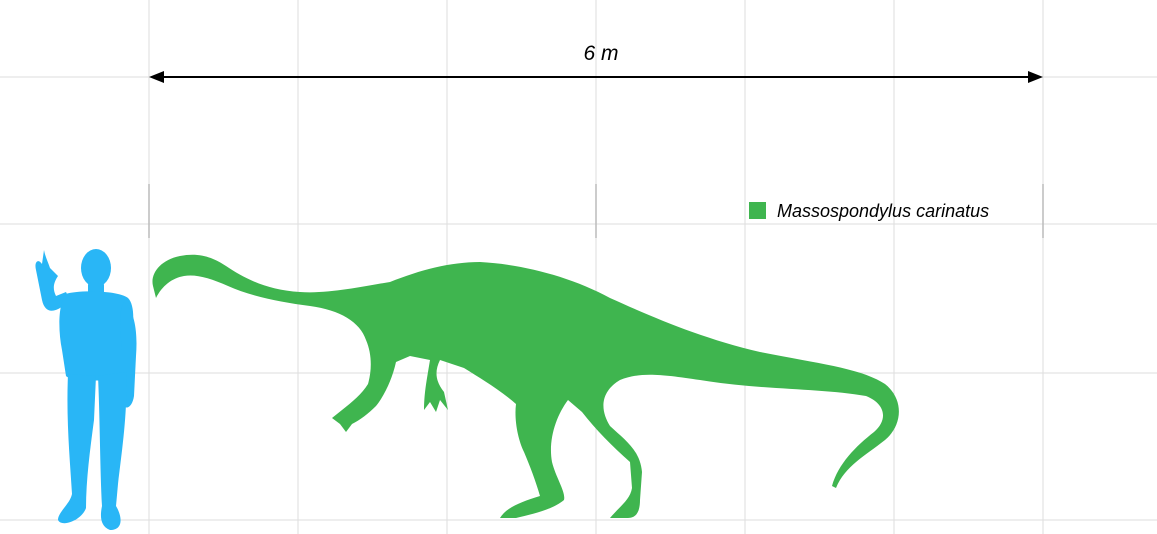 Image resolution: width=1157 pixels, height=534 pixels. What do you see at coordinates (600, 53) in the screenshot?
I see `scale-bar-label: 6 m` at bounding box center [600, 53].